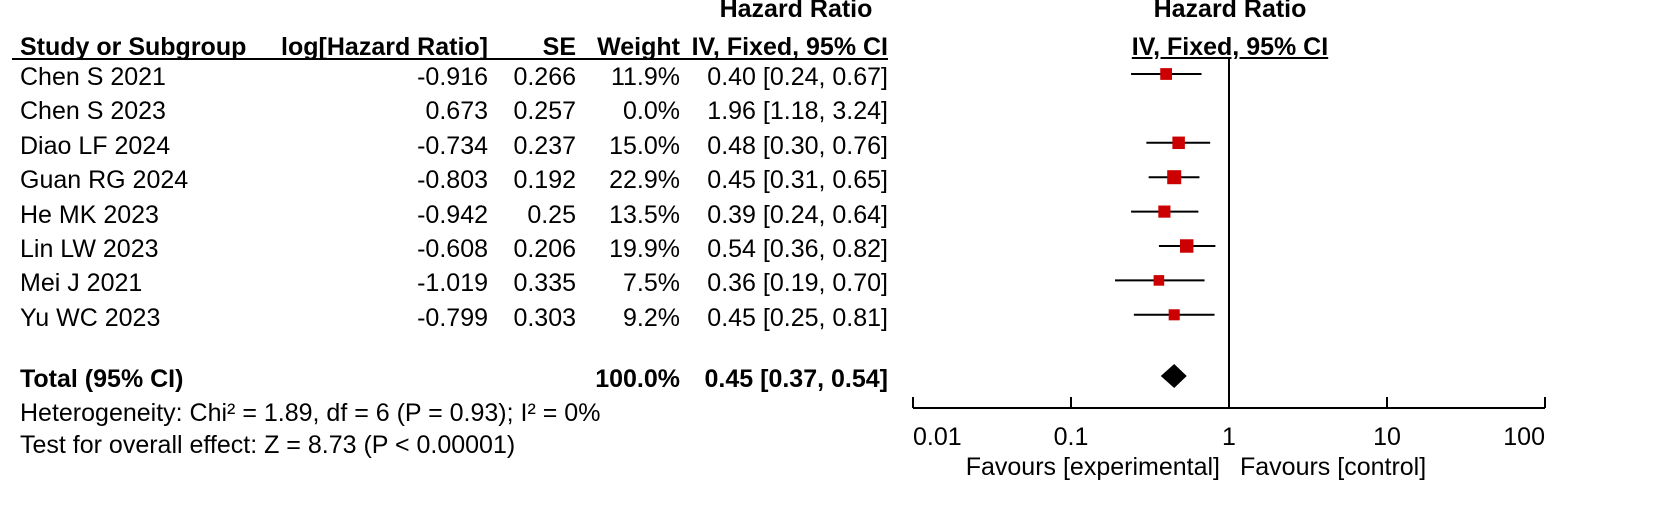  What do you see at coordinates (796, 379) in the screenshot?
I see `total-ci: 0.45 [0.37, 0.54]` at bounding box center [796, 379].